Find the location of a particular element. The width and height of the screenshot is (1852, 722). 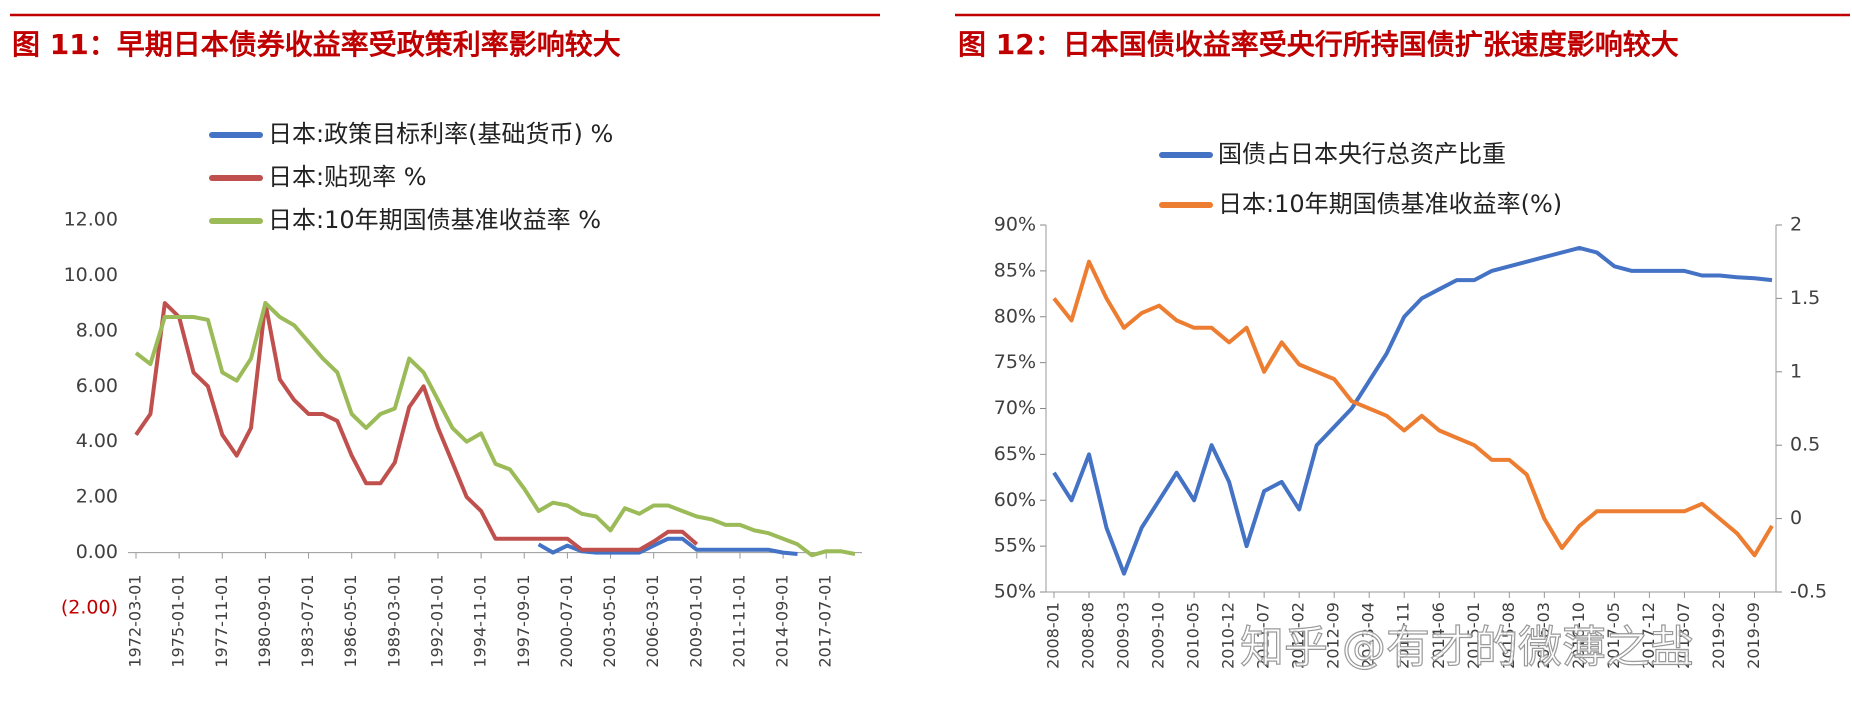

y2-tick-label: 0.5 is located at coordinates (1805, 445).